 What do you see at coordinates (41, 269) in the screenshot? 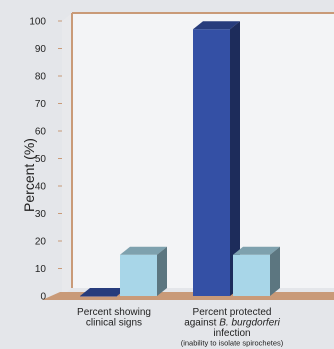
I see `y-tick-label: 10` at bounding box center [41, 269].